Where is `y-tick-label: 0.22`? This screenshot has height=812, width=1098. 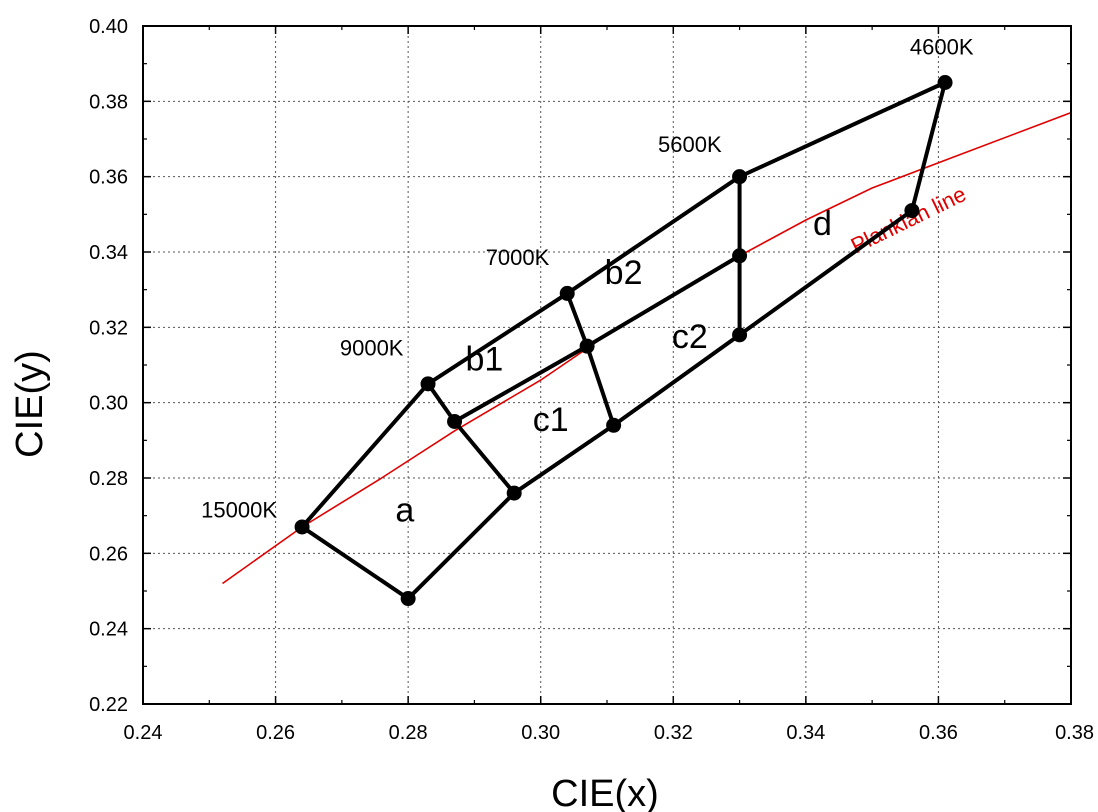
y-tick-label: 0.22 is located at coordinates (108, 705).